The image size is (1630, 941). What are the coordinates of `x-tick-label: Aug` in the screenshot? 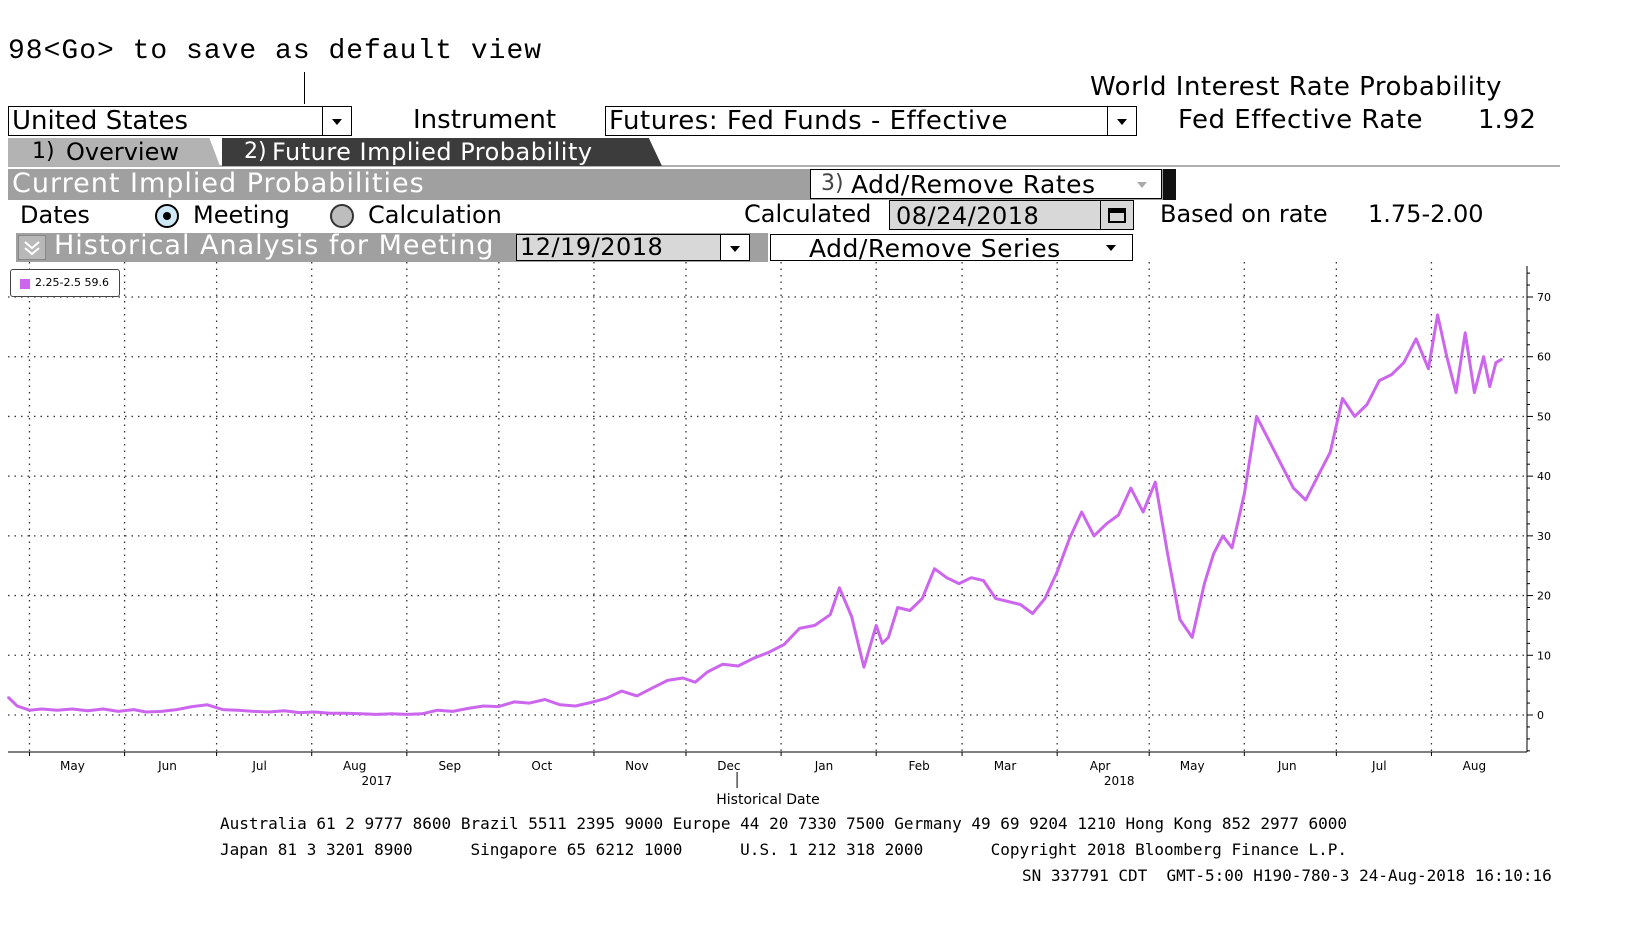 It's located at (354, 766).